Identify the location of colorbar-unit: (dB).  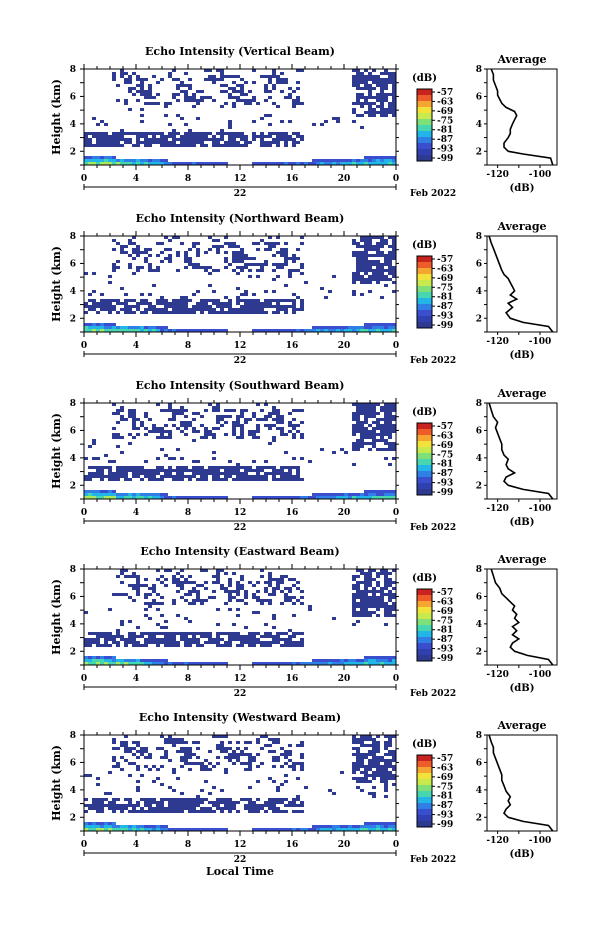
(424, 412).